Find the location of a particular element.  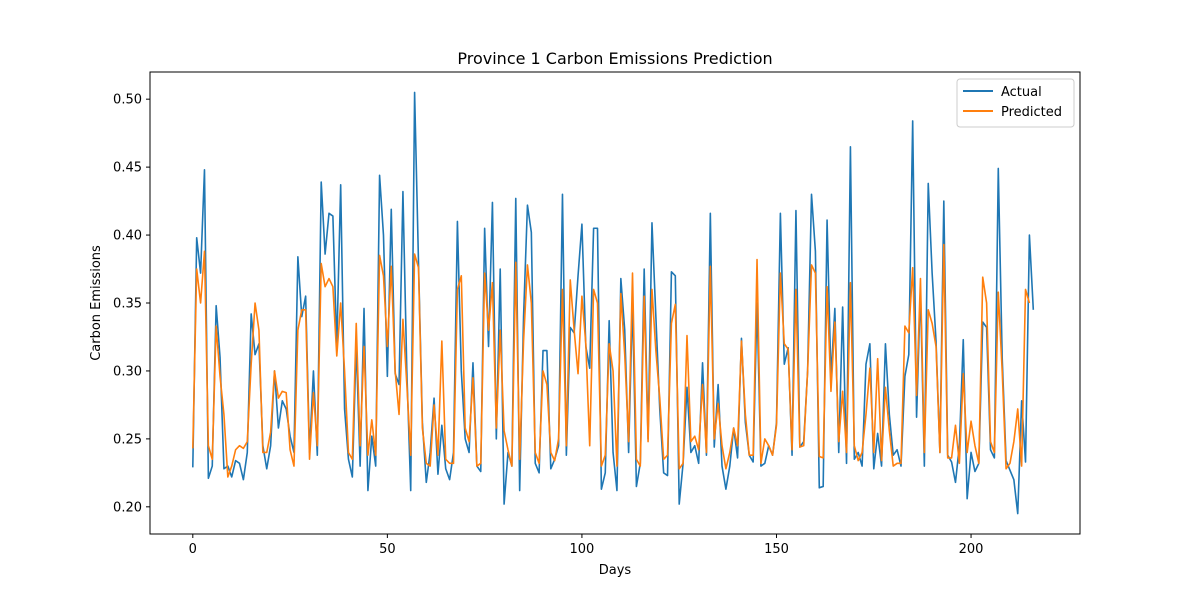

x-tick-label: 50 is located at coordinates (387, 549).